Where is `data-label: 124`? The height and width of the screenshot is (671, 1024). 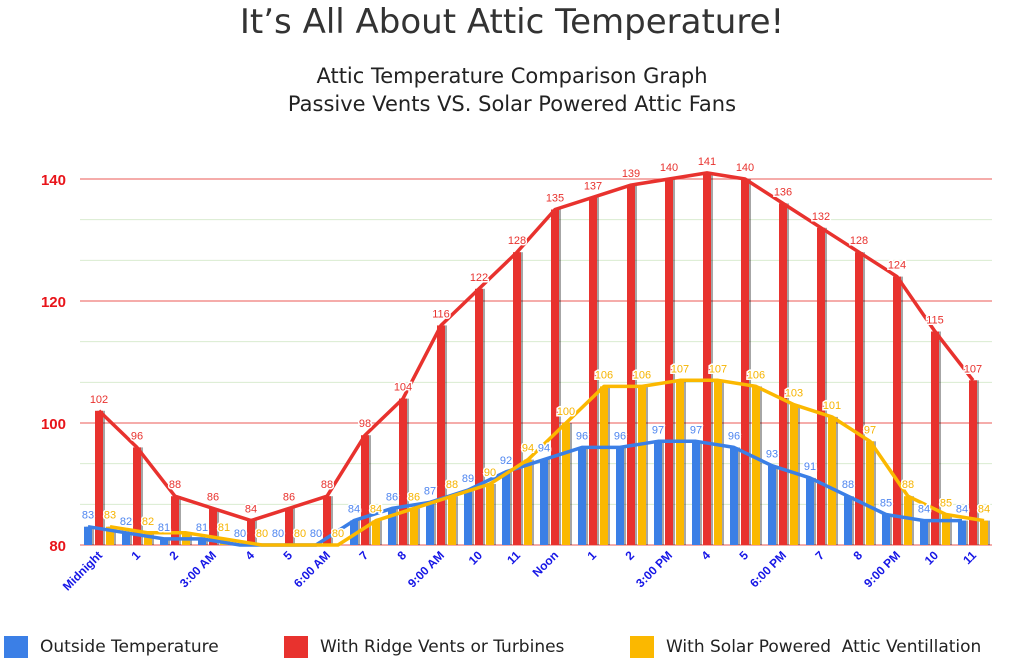 data-label: 124 is located at coordinates (897, 266).